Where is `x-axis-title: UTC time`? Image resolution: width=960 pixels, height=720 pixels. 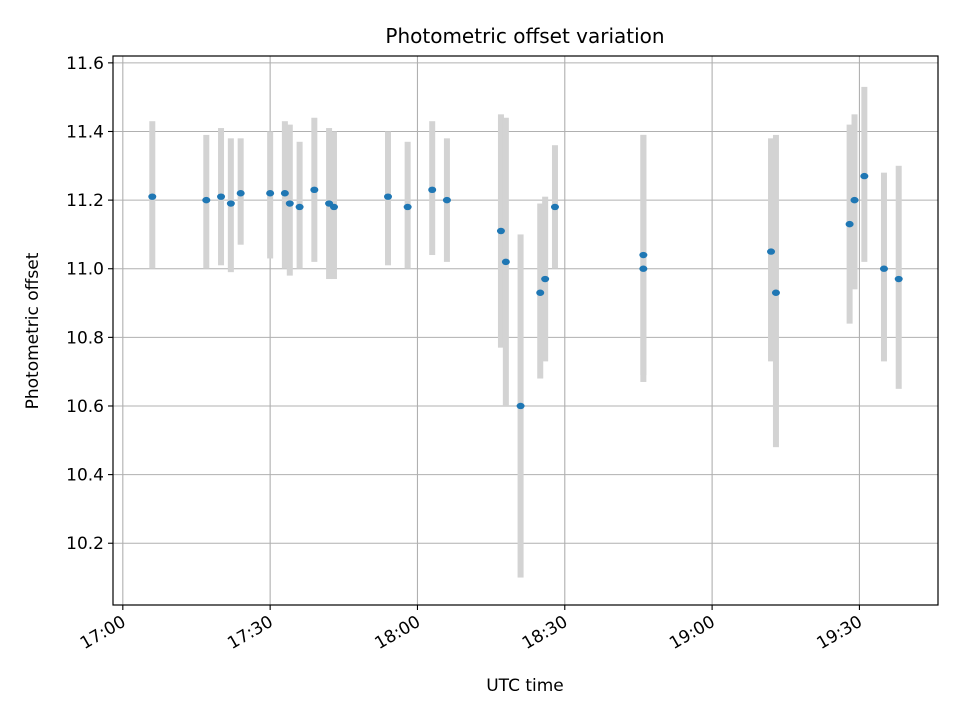
x-axis-title: UTC time is located at coordinates (525, 686).